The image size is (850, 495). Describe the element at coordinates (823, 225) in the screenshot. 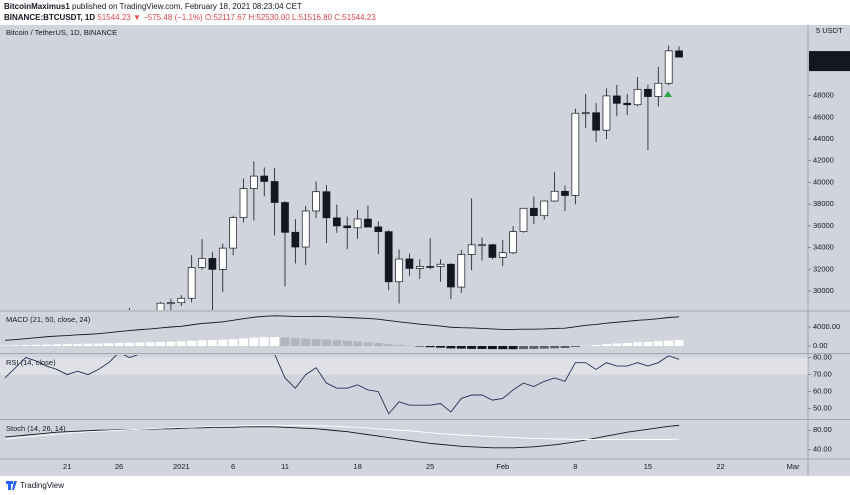

I see `y-tick-label: 36000` at that location.